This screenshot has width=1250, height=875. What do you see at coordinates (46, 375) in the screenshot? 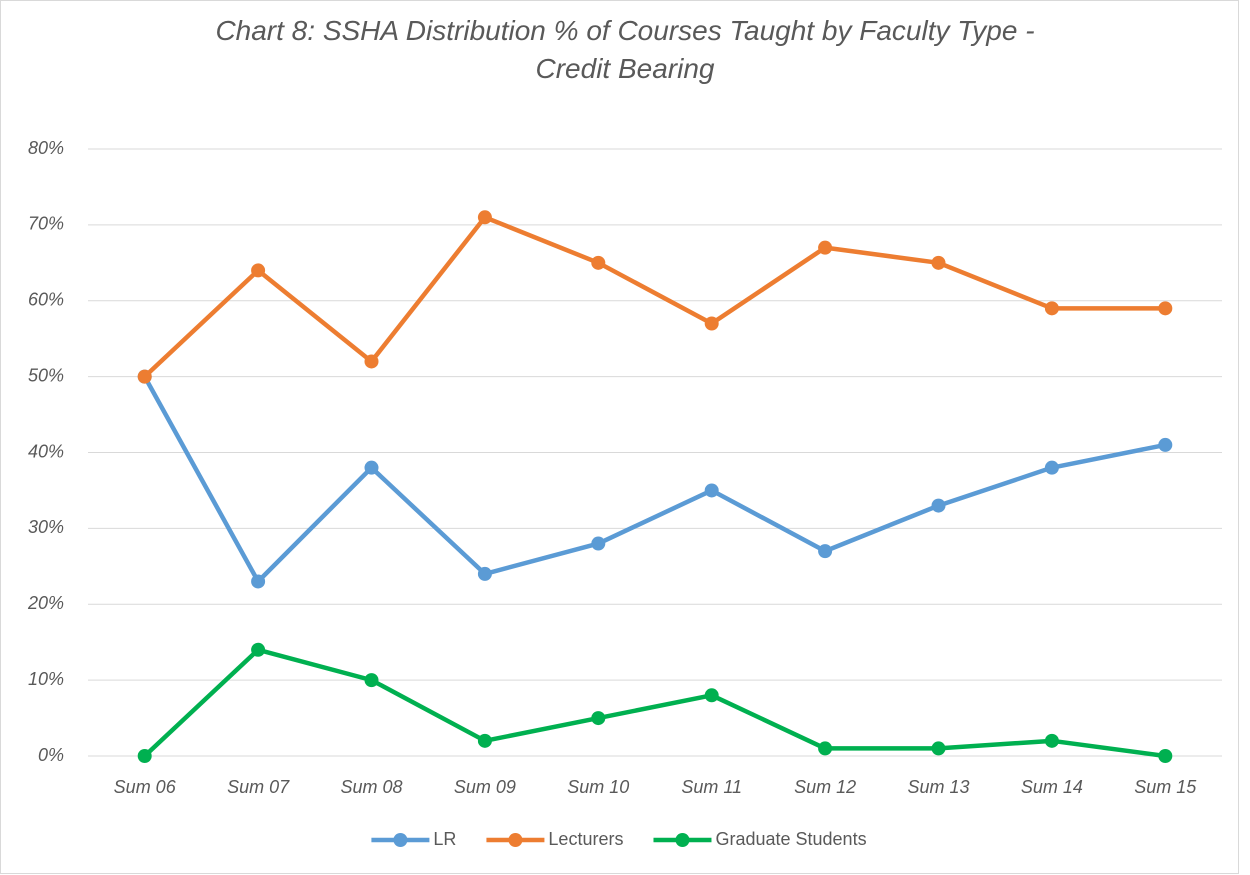
I see `y-tick-label: 50%` at bounding box center [46, 375].